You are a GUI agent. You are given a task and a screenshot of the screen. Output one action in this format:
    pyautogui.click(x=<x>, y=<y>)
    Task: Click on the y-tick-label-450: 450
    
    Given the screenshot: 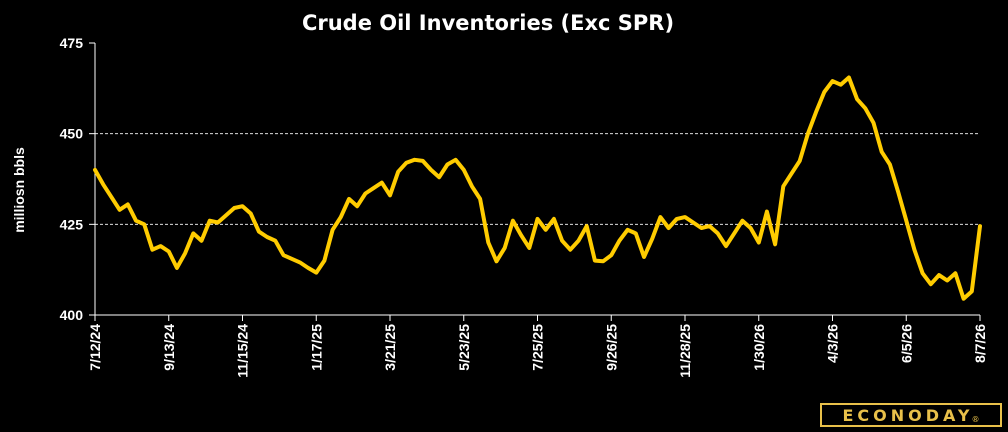 What is the action you would take?
    pyautogui.click(x=72, y=134)
    